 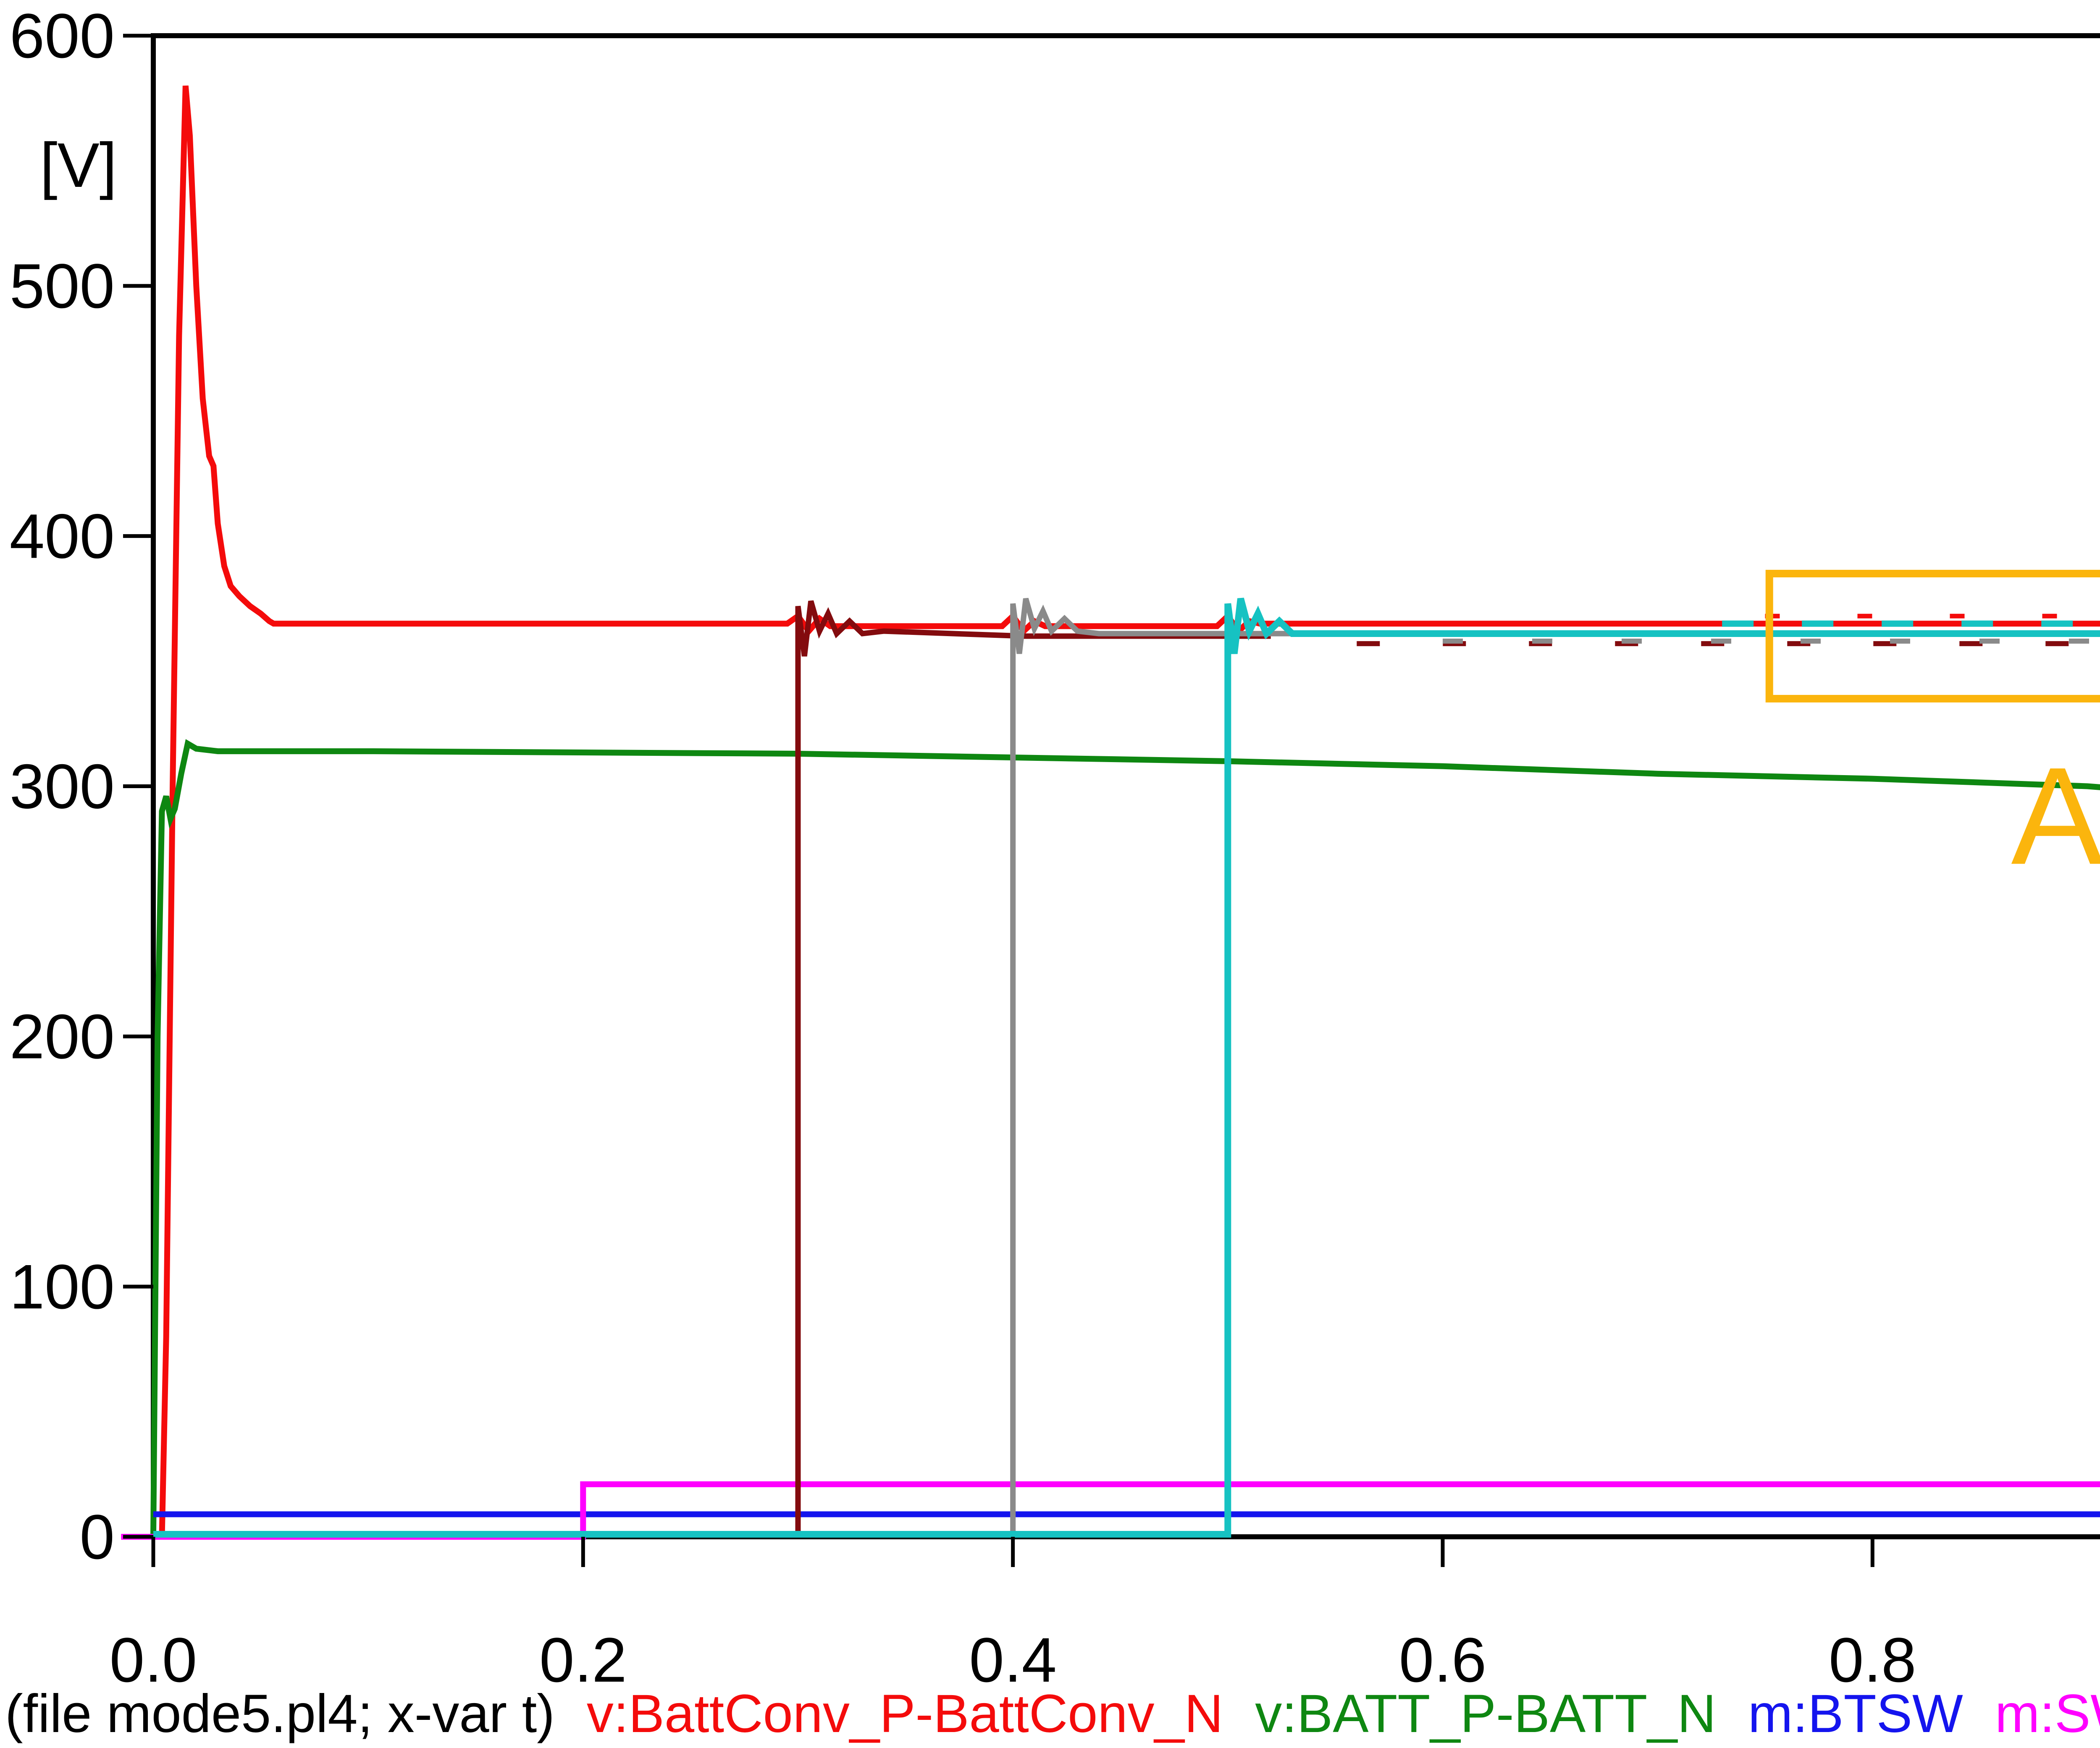 I want to click on annotations: A, so click(x=1932, y=732).